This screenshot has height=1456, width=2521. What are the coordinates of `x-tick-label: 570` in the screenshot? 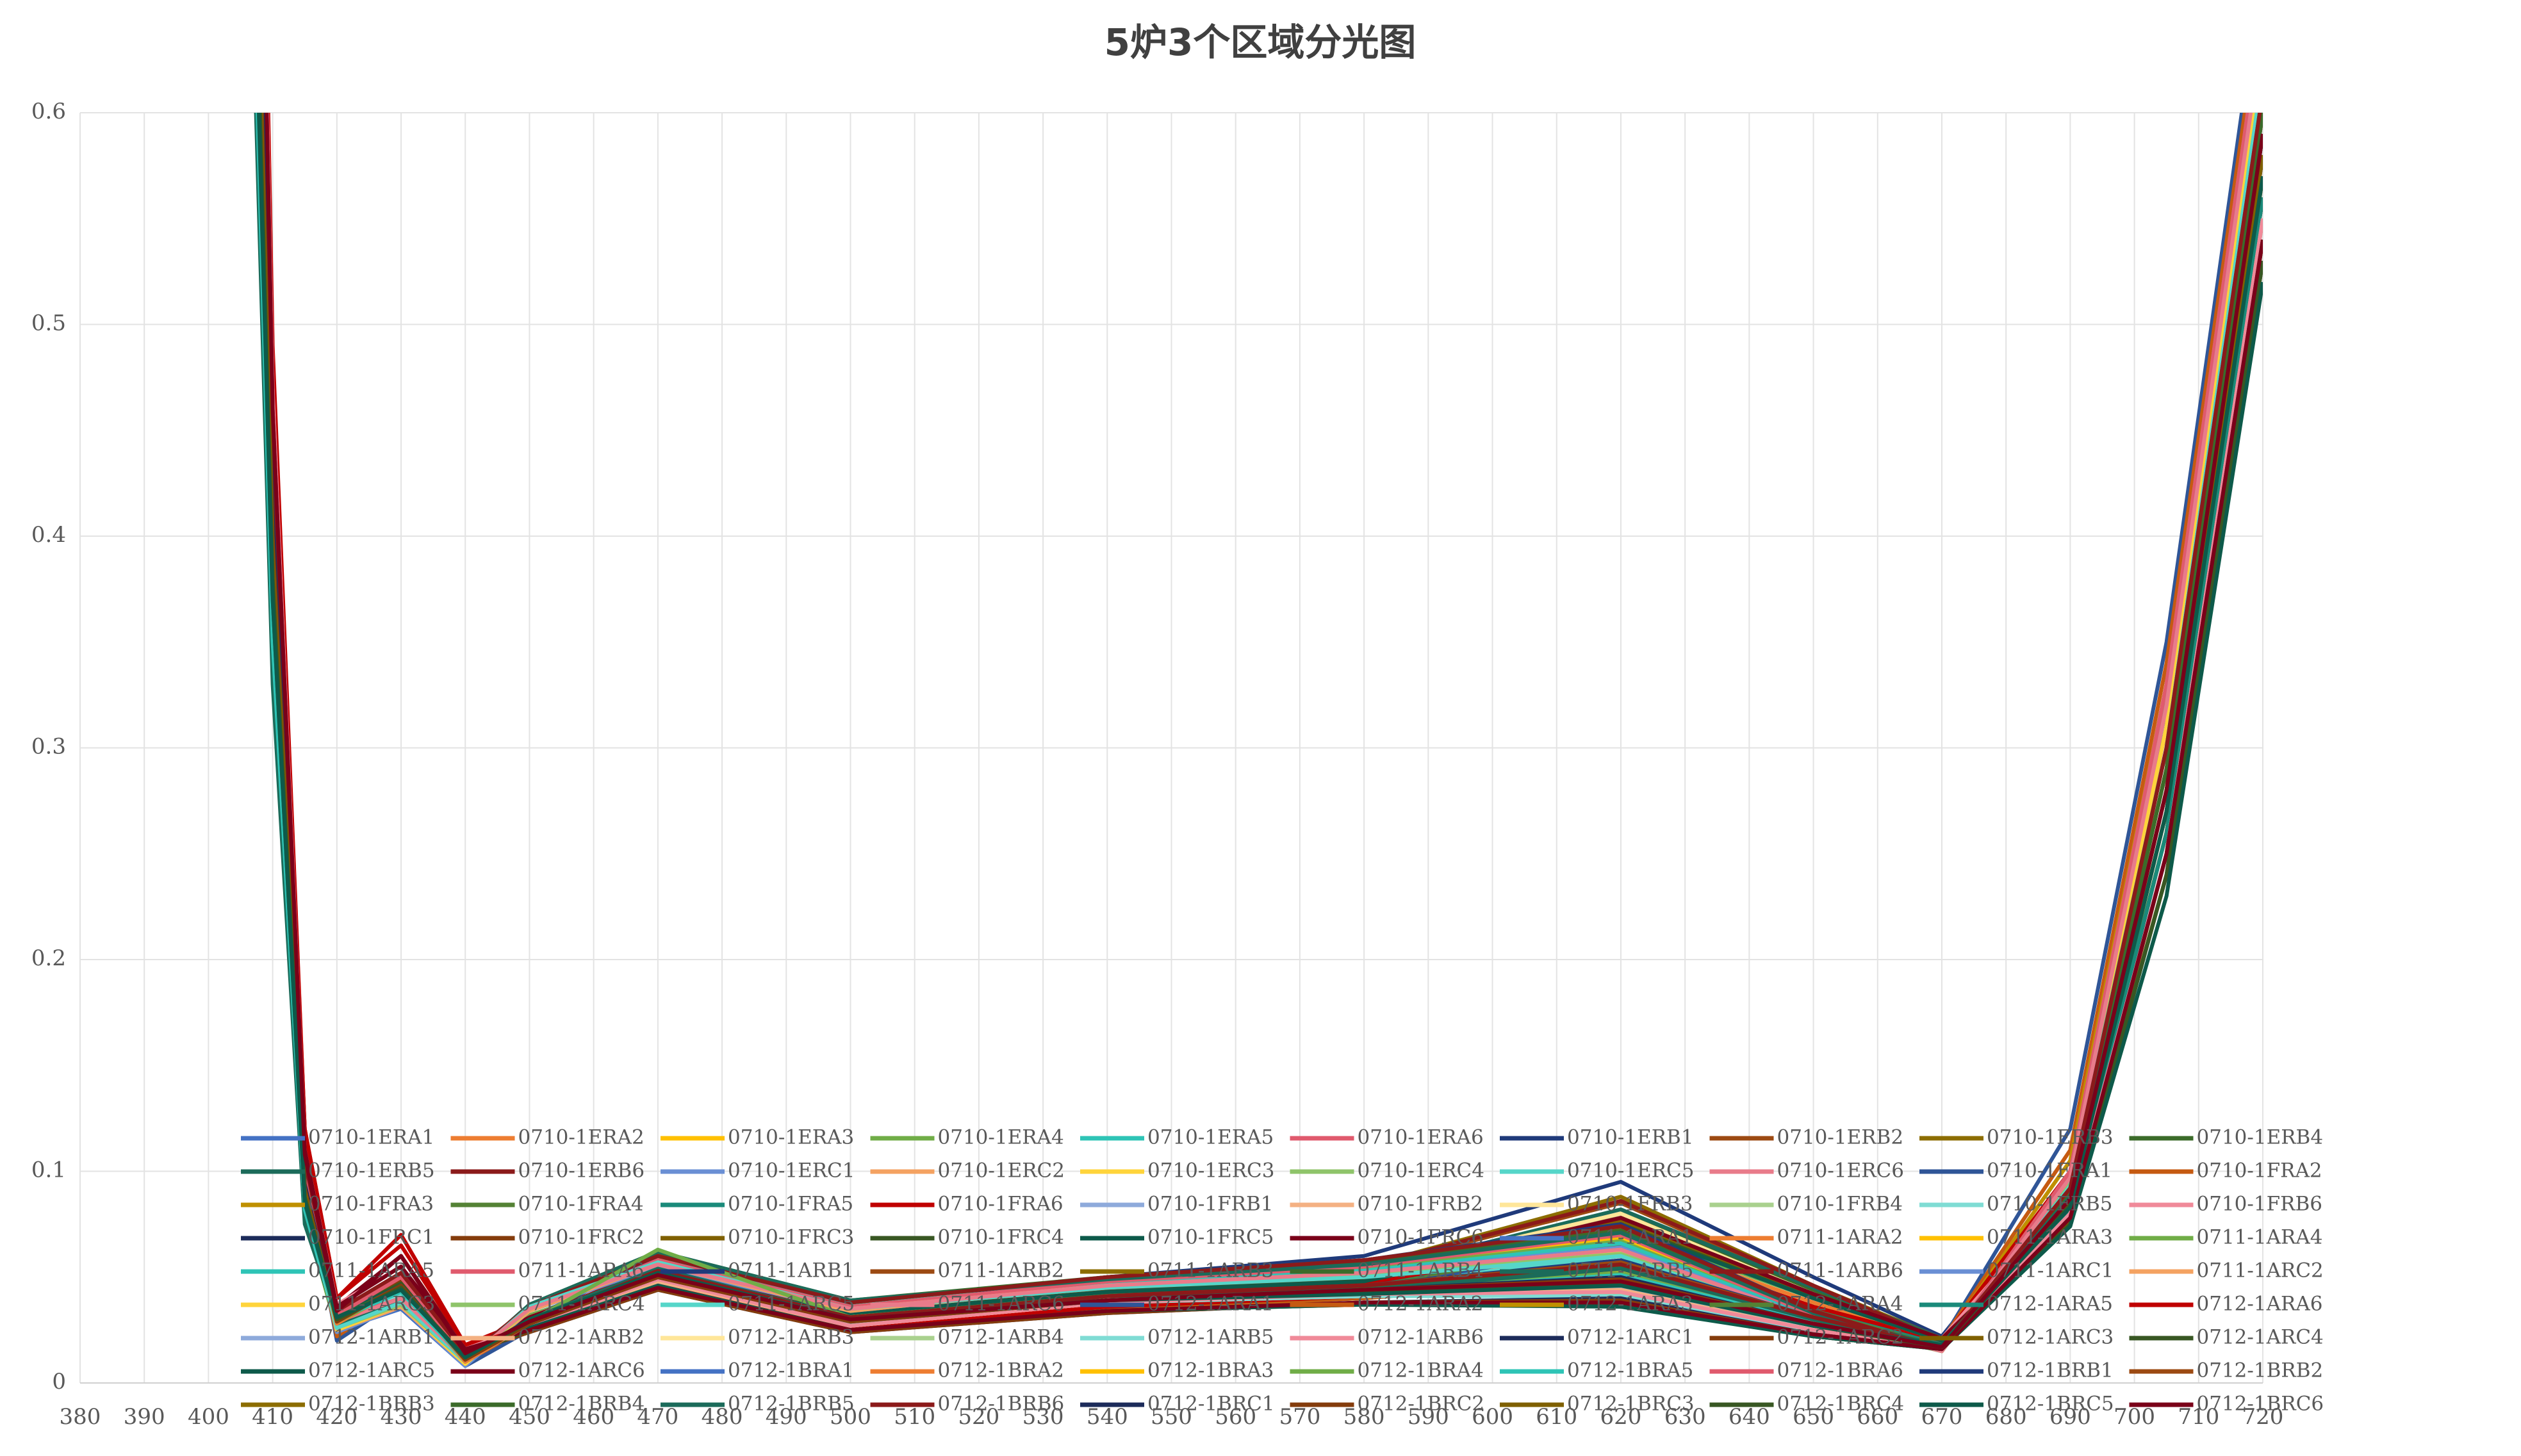 It's located at (1299, 1417).